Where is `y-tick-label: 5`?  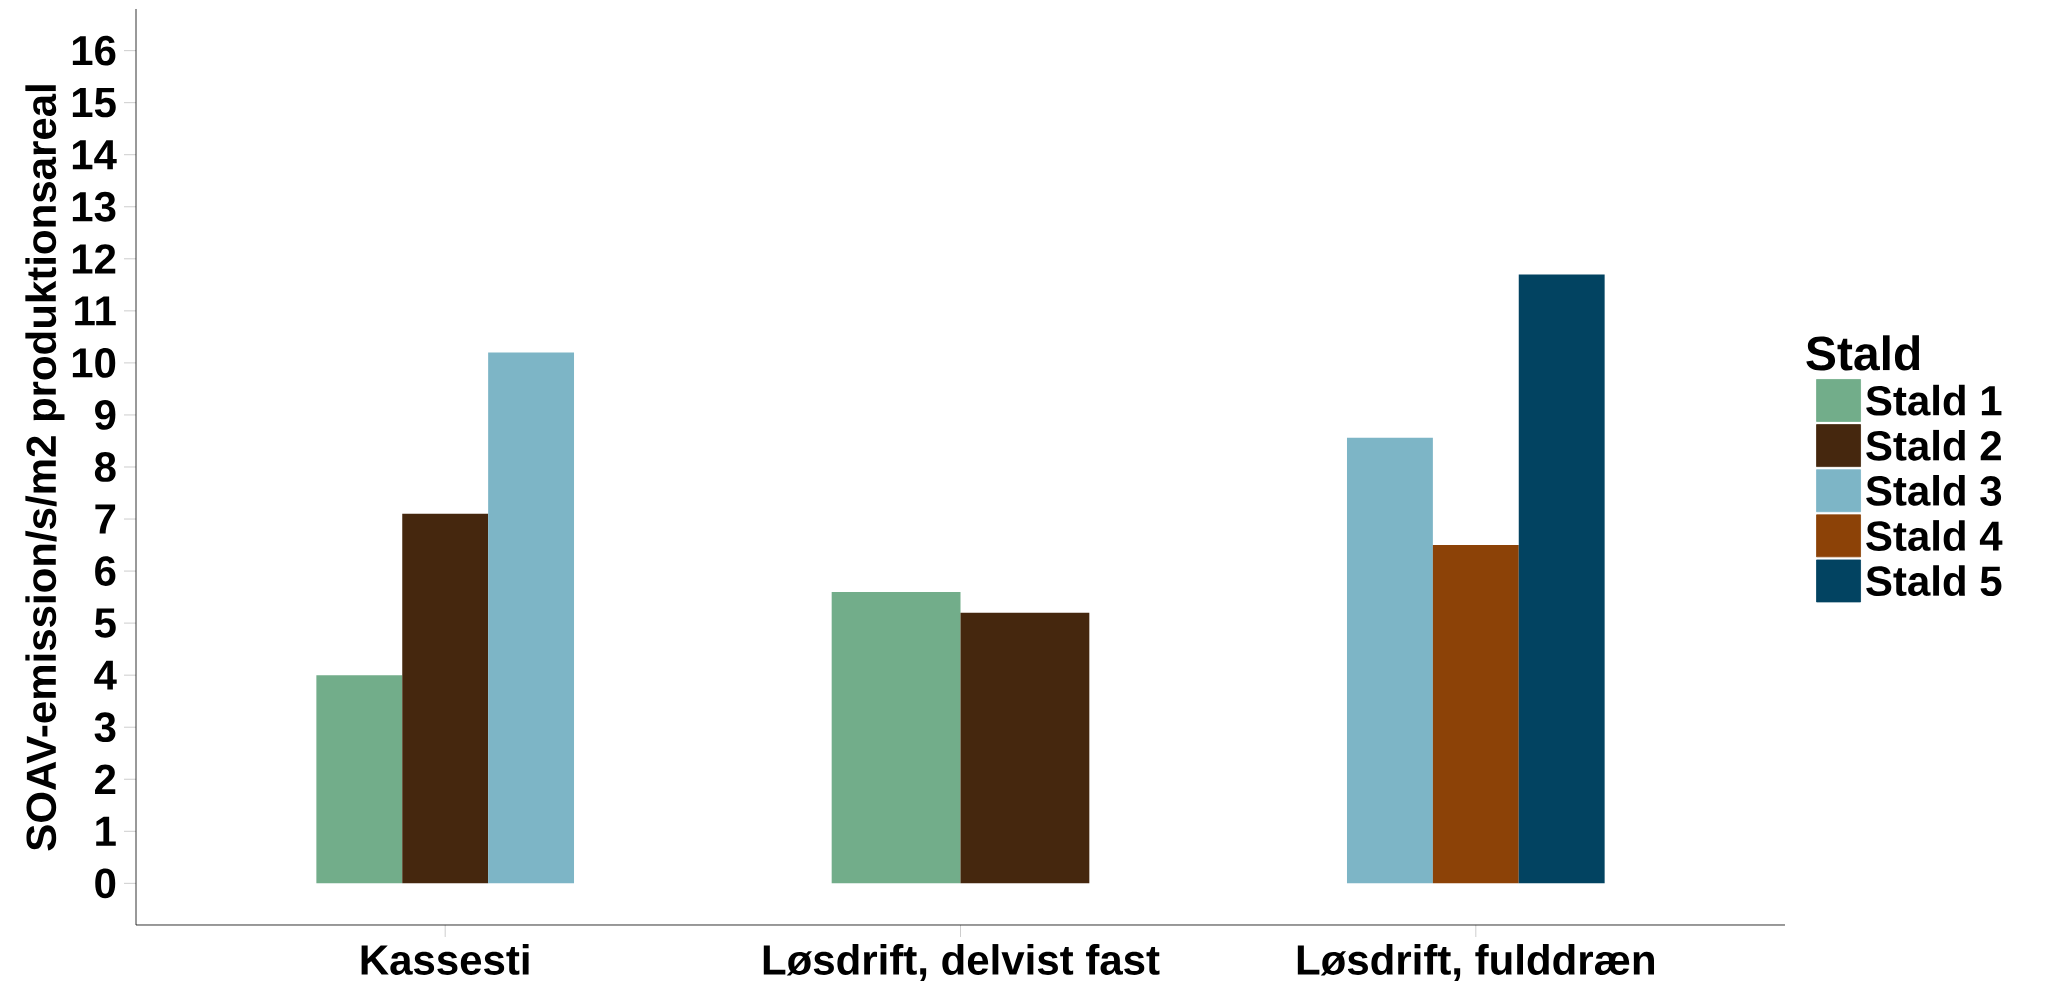 y-tick-label: 5 is located at coordinates (105, 623).